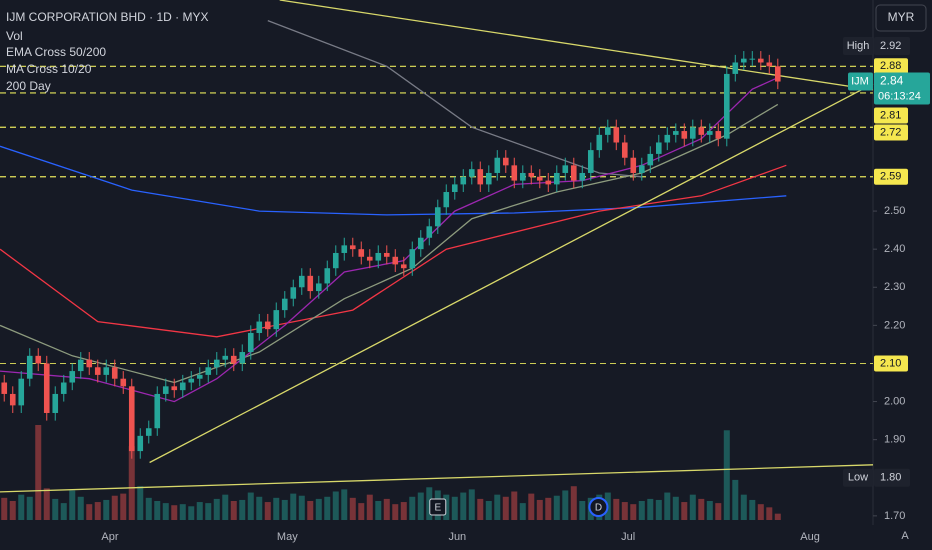  What do you see at coordinates (457, 537) in the screenshot?
I see `x-tick-label: Jun` at bounding box center [457, 537].